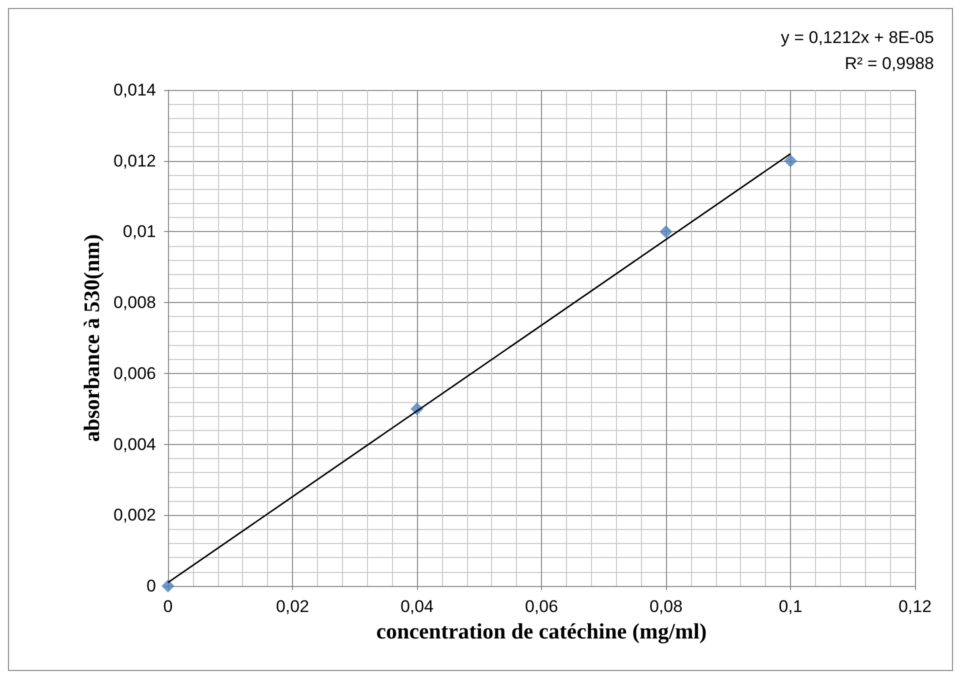 This screenshot has height=679, width=961. Describe the element at coordinates (151, 586) in the screenshot. I see `y-tick-label: 0` at that location.